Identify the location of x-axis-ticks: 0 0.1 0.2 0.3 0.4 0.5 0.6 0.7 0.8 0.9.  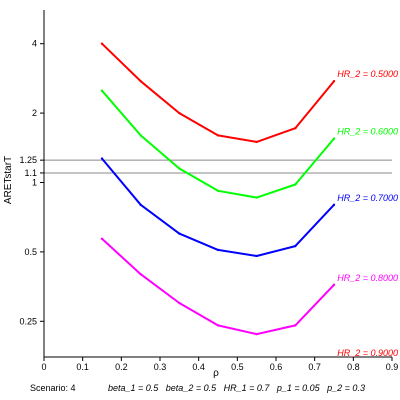
(219, 364).